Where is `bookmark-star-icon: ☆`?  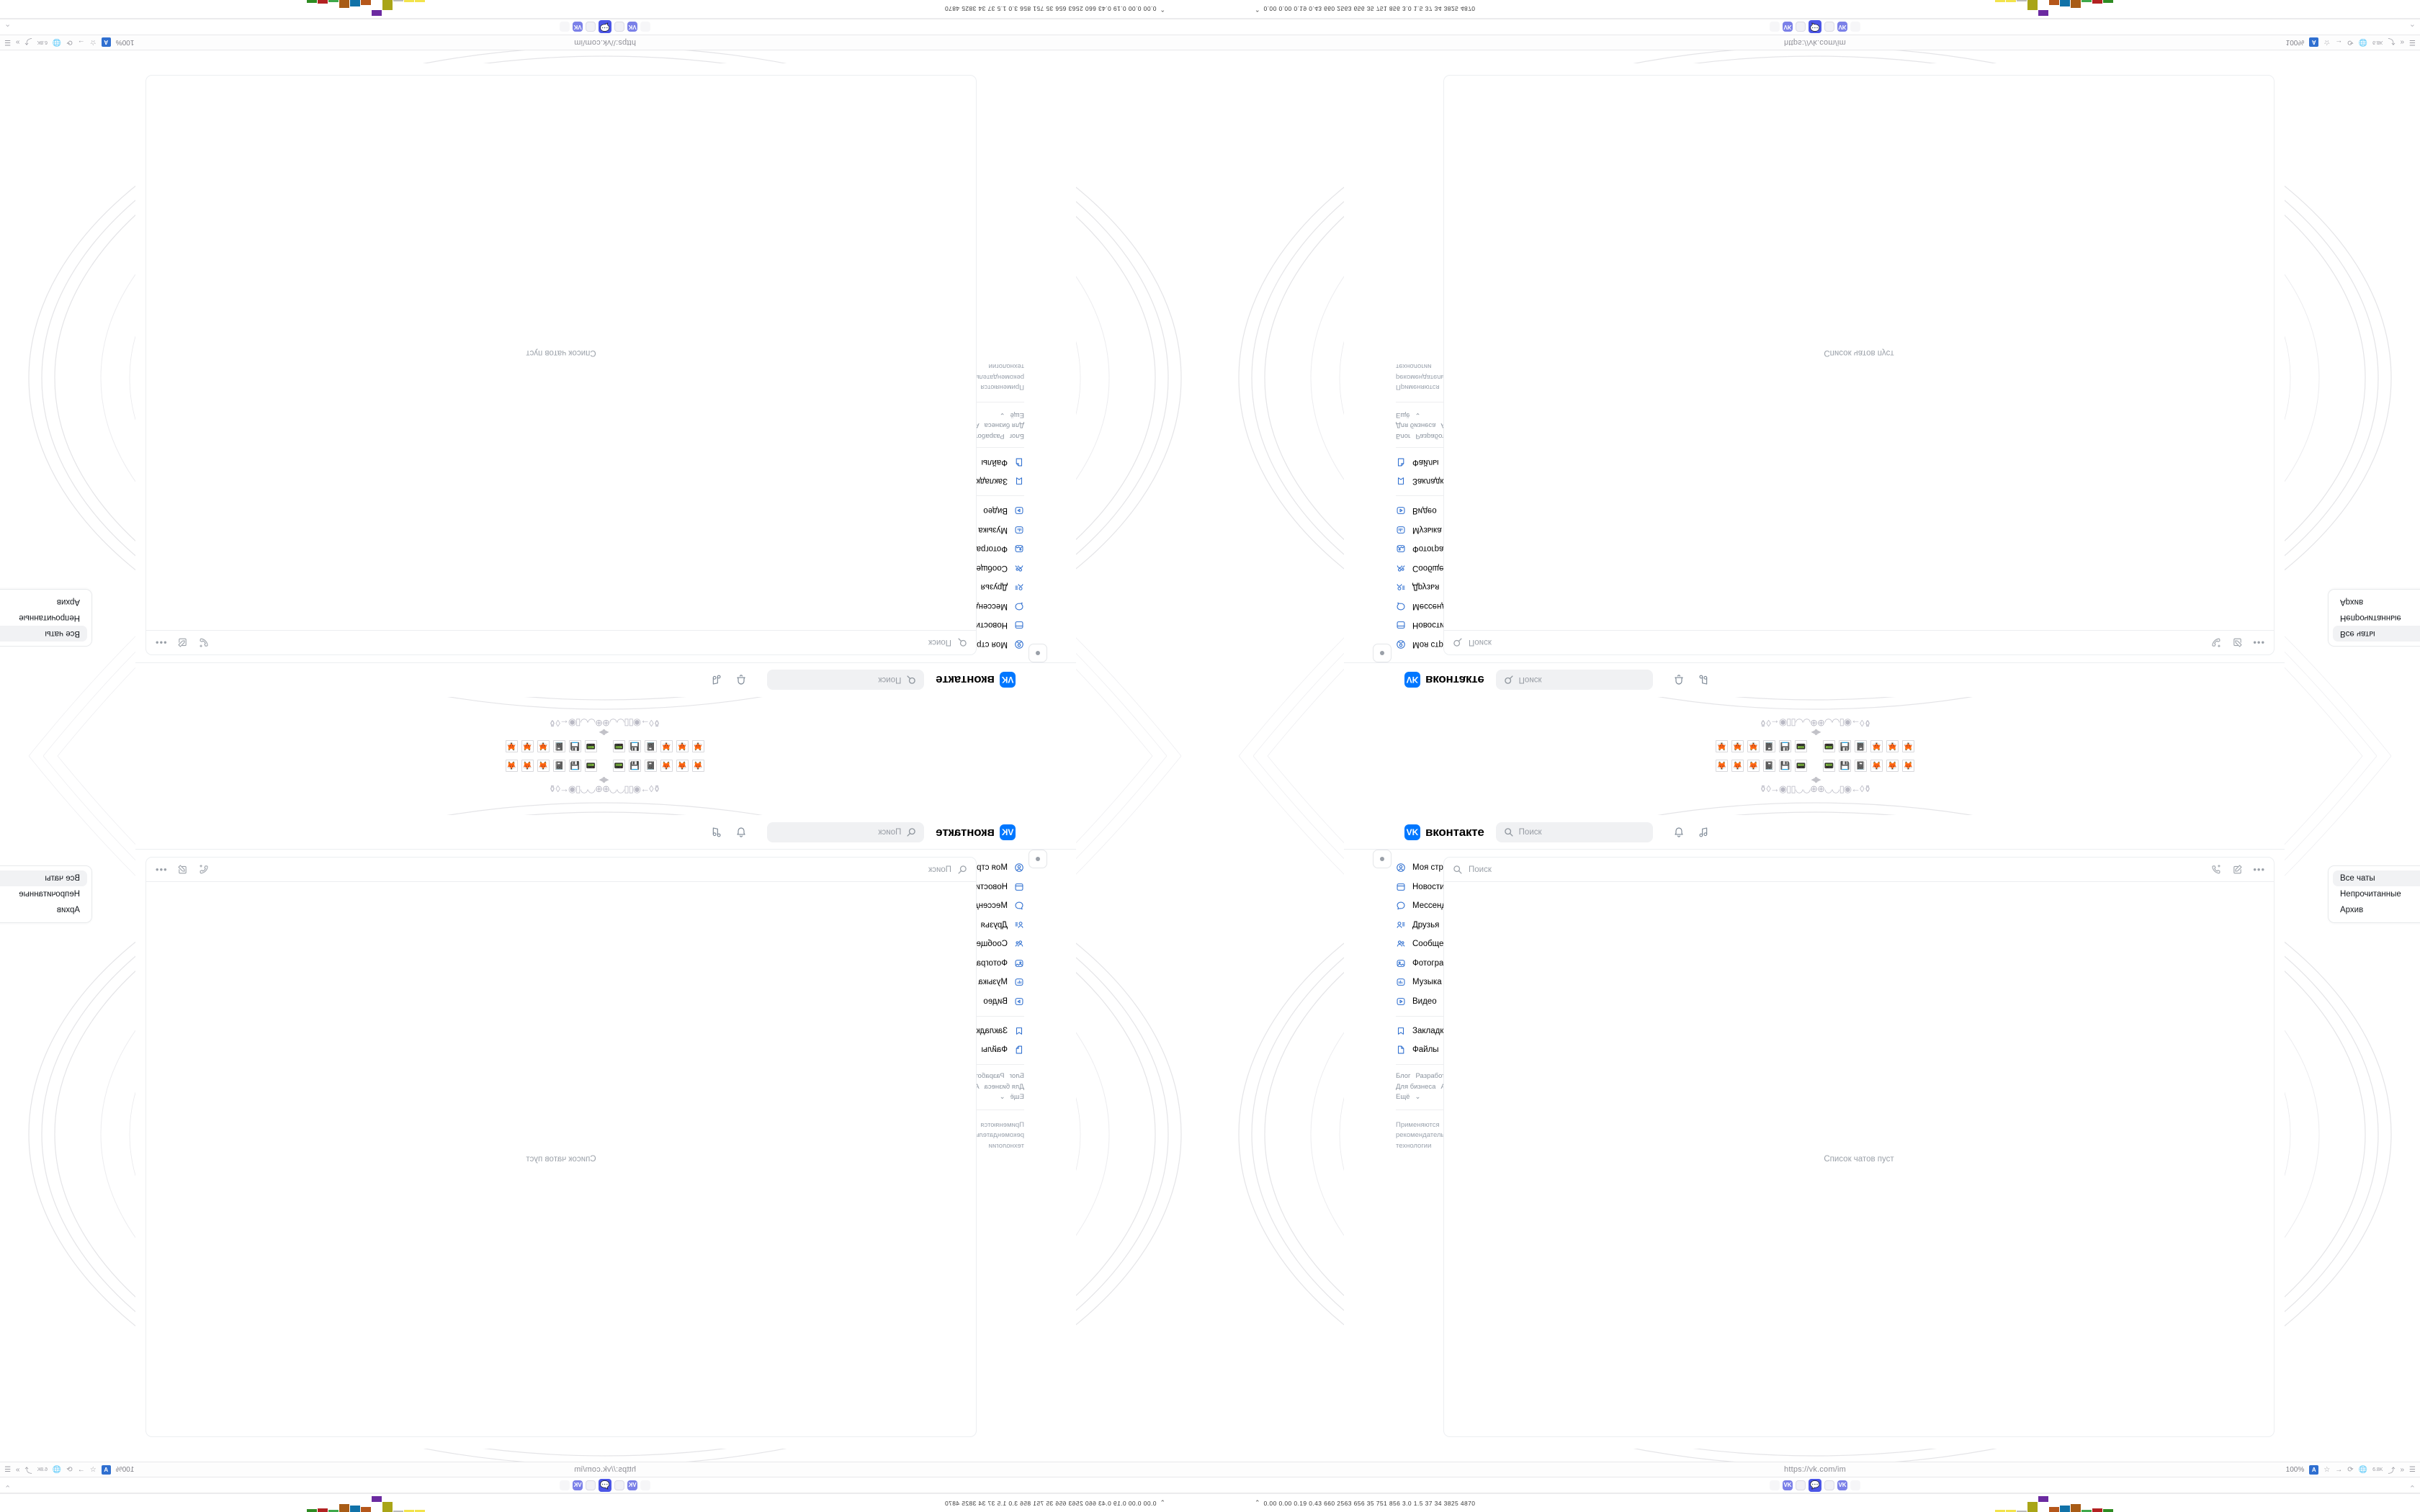
bookmark-star-icon: ☆ is located at coordinates (2327, 42).